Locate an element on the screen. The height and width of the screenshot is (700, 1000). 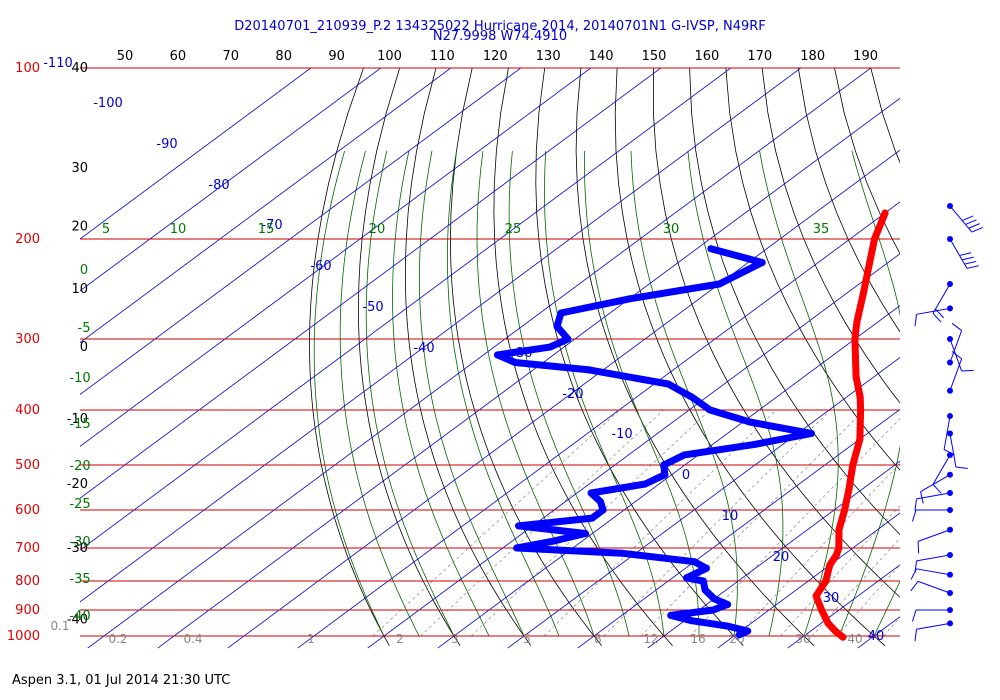
pressure-label: 600 is located at coordinates (27, 510).